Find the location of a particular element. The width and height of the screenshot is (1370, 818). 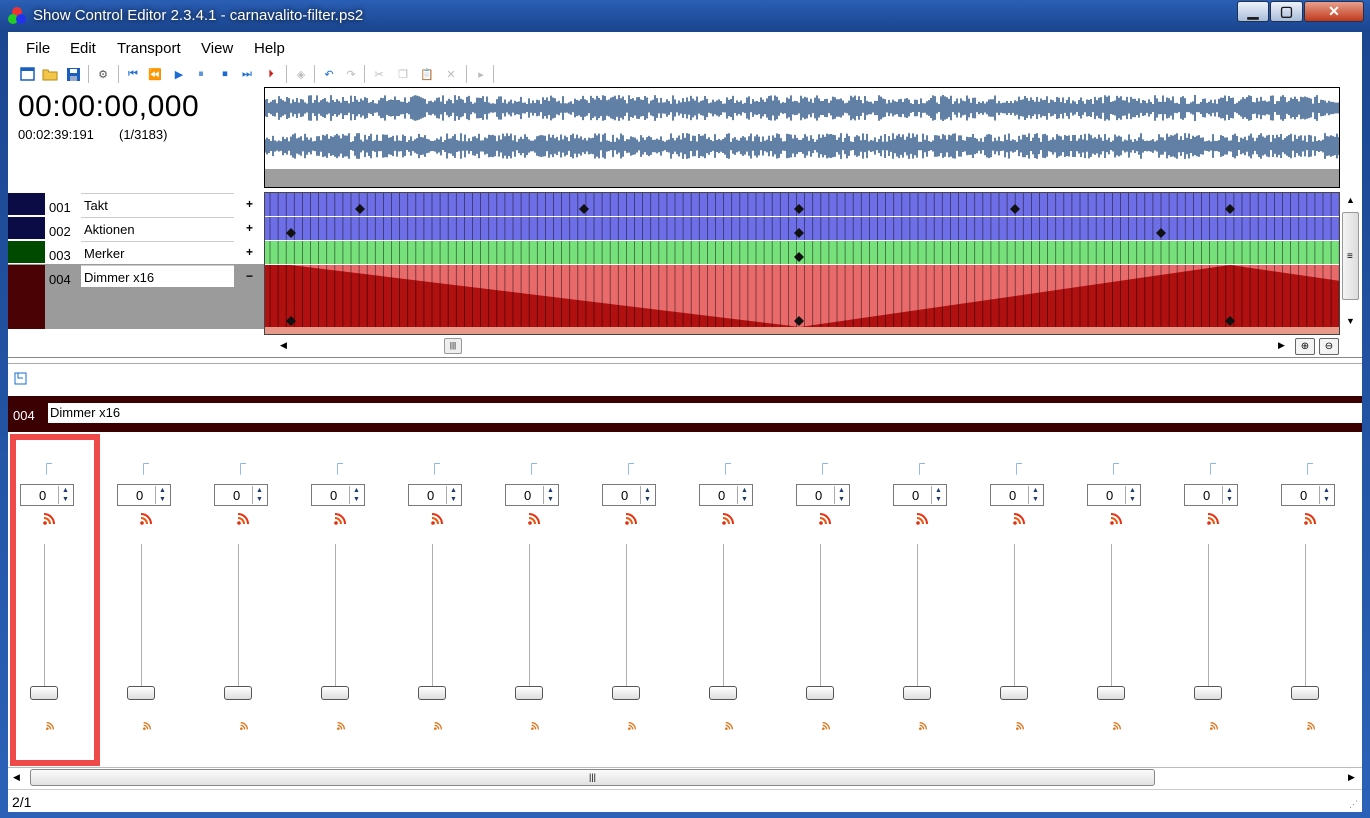

pause-icon: ⏸ is located at coordinates (201, 73).